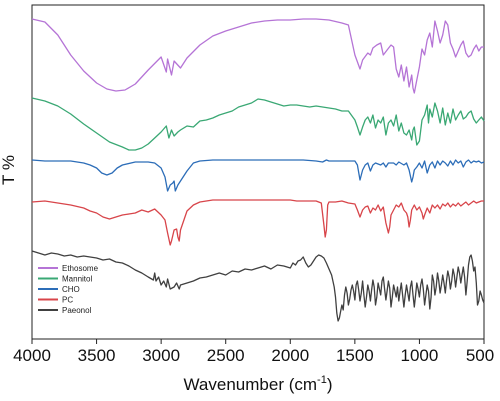  Describe the element at coordinates (330, 384) in the screenshot. I see `x-axis-title-close: )` at that location.